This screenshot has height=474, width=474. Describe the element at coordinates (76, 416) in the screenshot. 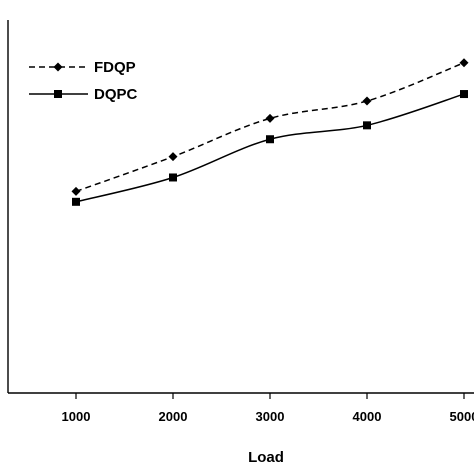

I see `x-tick-label: 1000` at that location.